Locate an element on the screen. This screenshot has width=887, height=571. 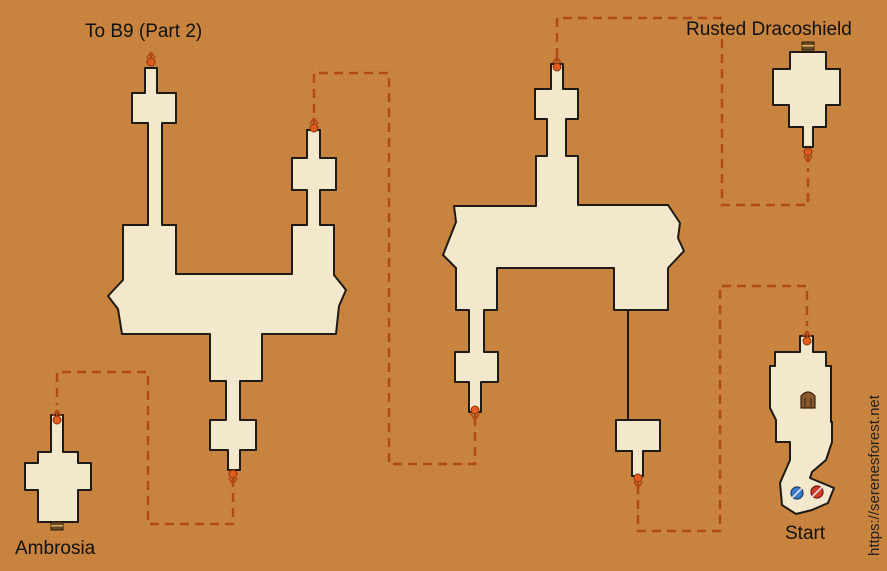
site-credit: https://serenesforest.net is located at coordinates (874, 475).